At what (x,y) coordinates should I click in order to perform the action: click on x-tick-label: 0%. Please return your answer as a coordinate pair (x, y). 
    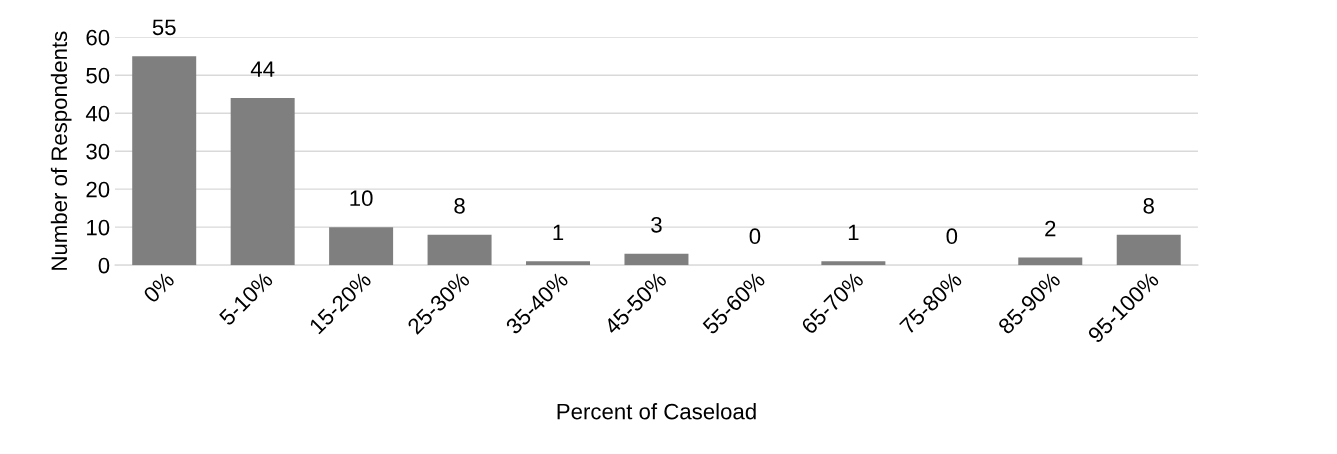
    Looking at the image, I should click on (159, 287).